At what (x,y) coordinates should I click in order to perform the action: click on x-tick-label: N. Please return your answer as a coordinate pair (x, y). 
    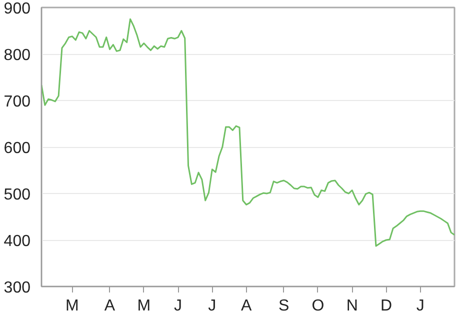
    Looking at the image, I should click on (352, 306).